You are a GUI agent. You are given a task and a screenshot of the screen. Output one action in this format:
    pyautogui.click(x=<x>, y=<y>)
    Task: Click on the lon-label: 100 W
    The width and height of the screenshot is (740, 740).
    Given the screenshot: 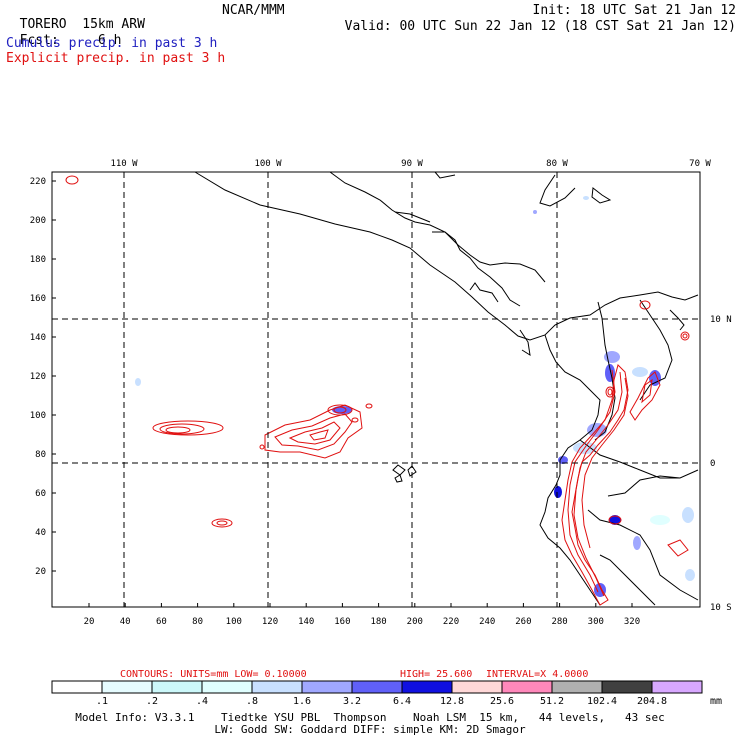 What is the action you would take?
    pyautogui.click(x=268, y=164)
    